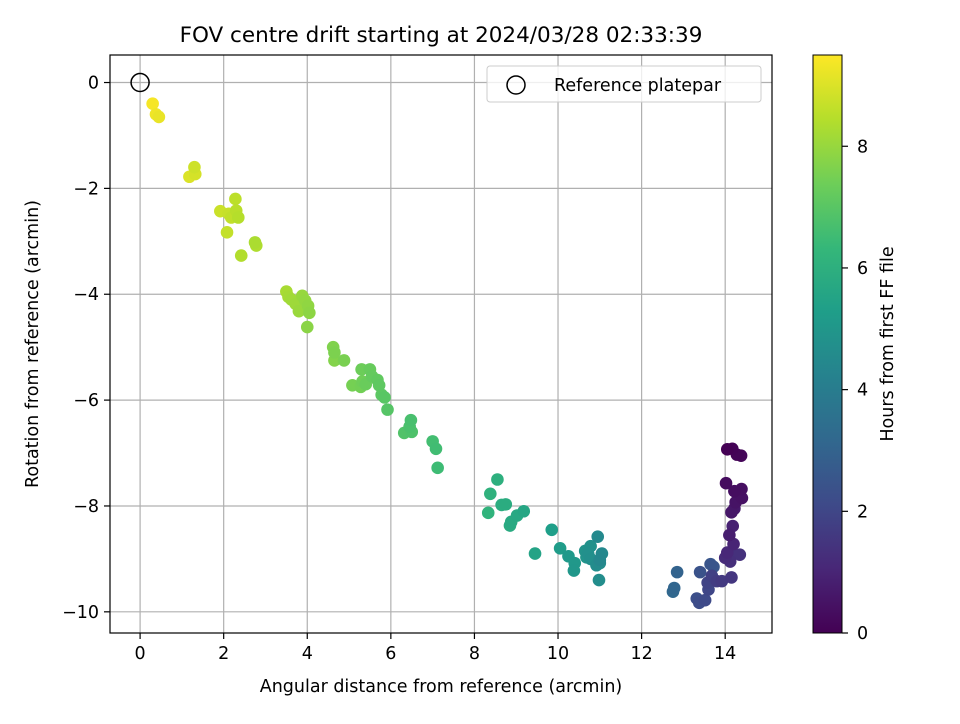 Image resolution: width=960 pixels, height=724 pixels. What do you see at coordinates (441, 687) in the screenshot?
I see `x-axis-label: Angular distance from reference (arcmin)` at bounding box center [441, 687].